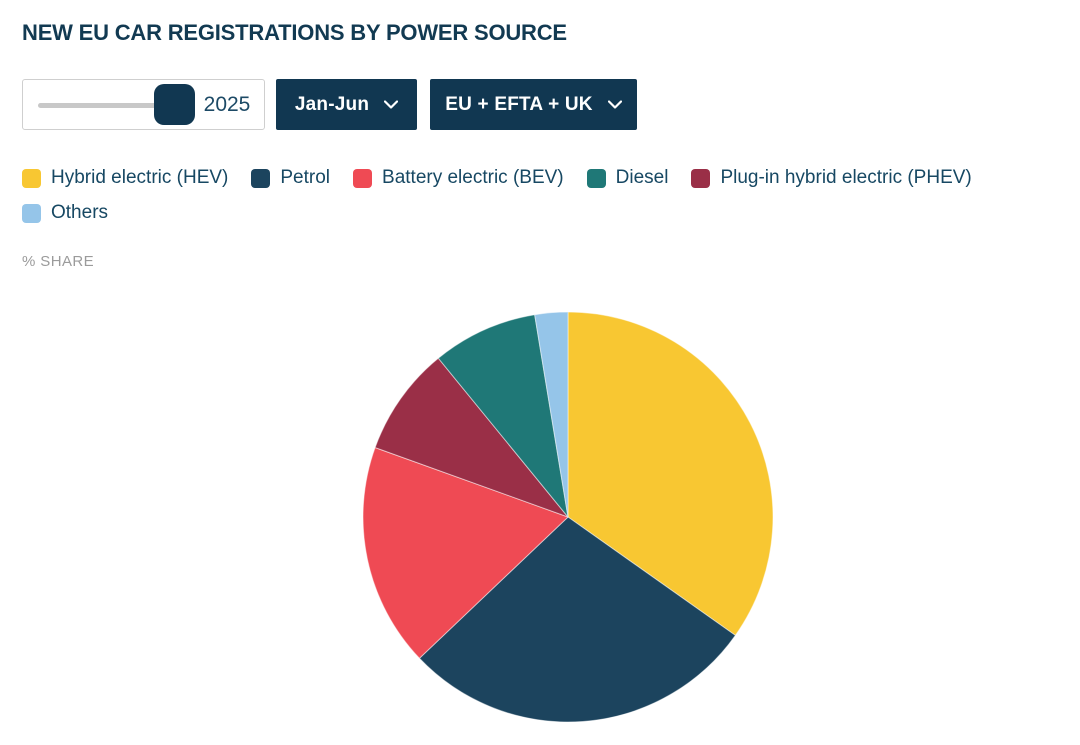 The image size is (1080, 745). Describe the element at coordinates (80, 212) in the screenshot. I see `legend-label-others: Others` at that location.